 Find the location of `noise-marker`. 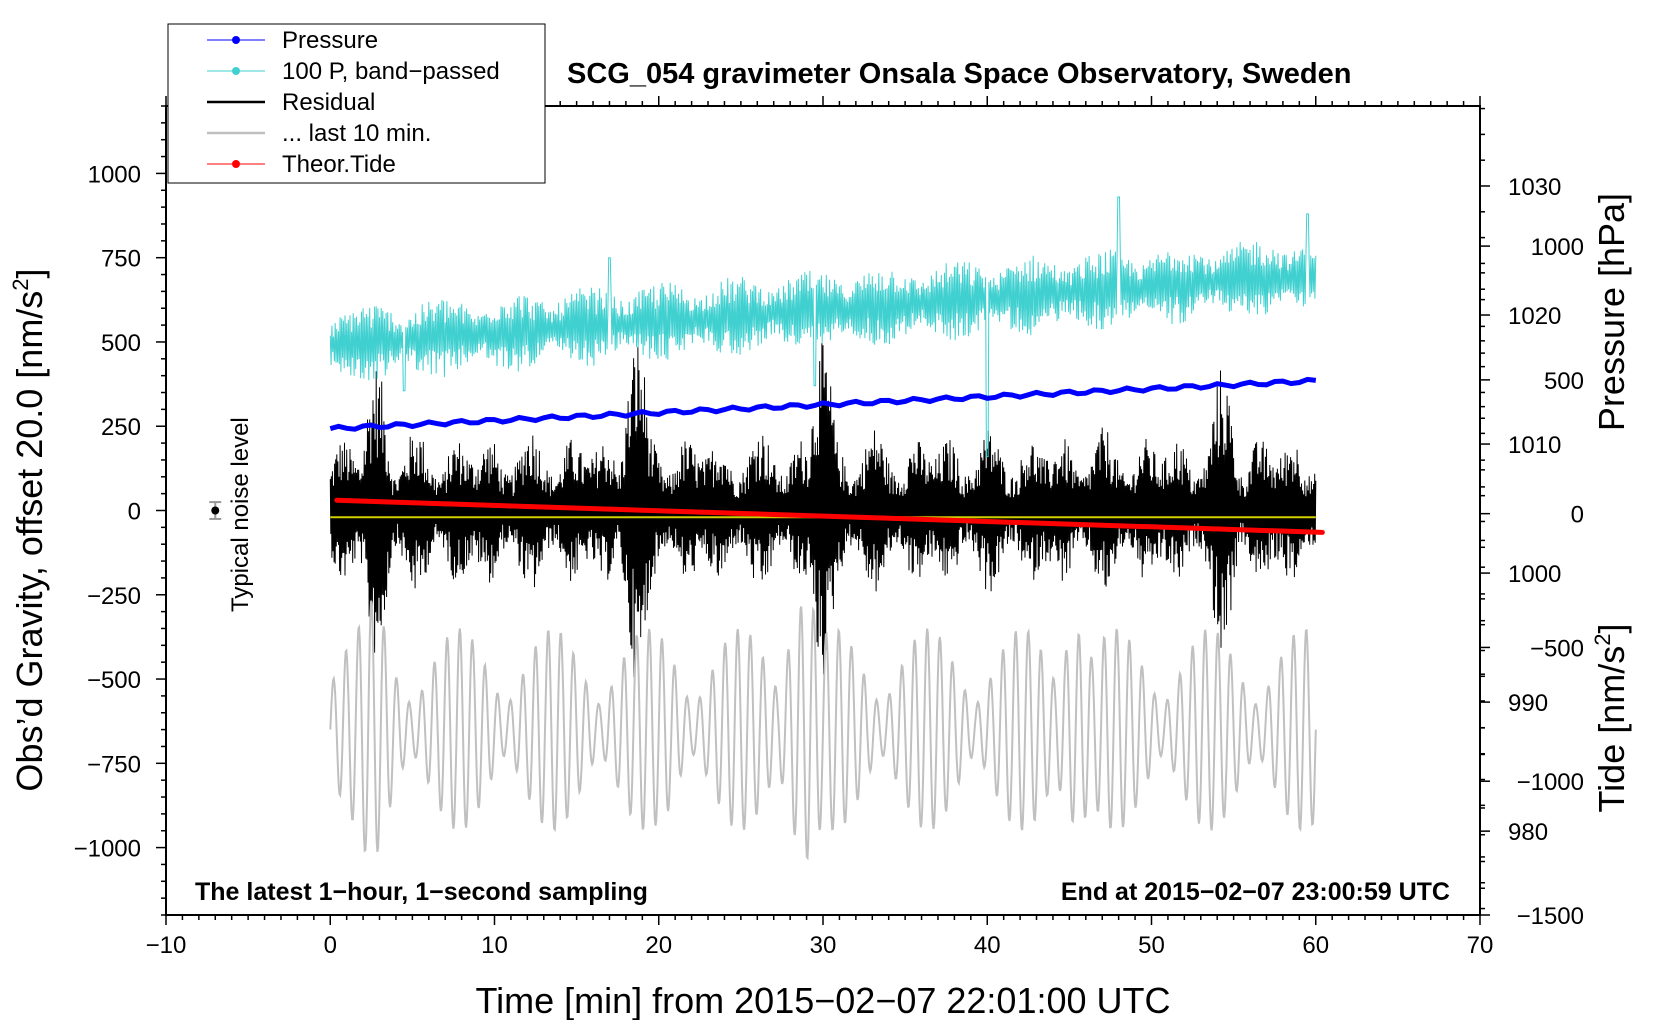

noise-marker is located at coordinates (215, 510).